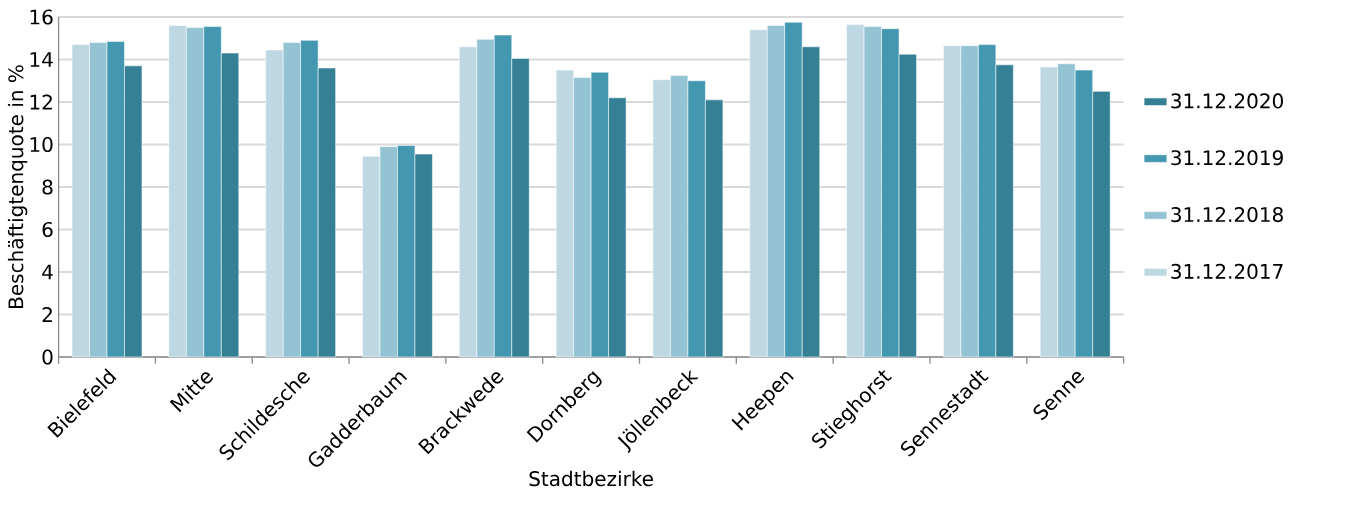 The image size is (1364, 529). I want to click on y-tick-label: 14, so click(41, 59).